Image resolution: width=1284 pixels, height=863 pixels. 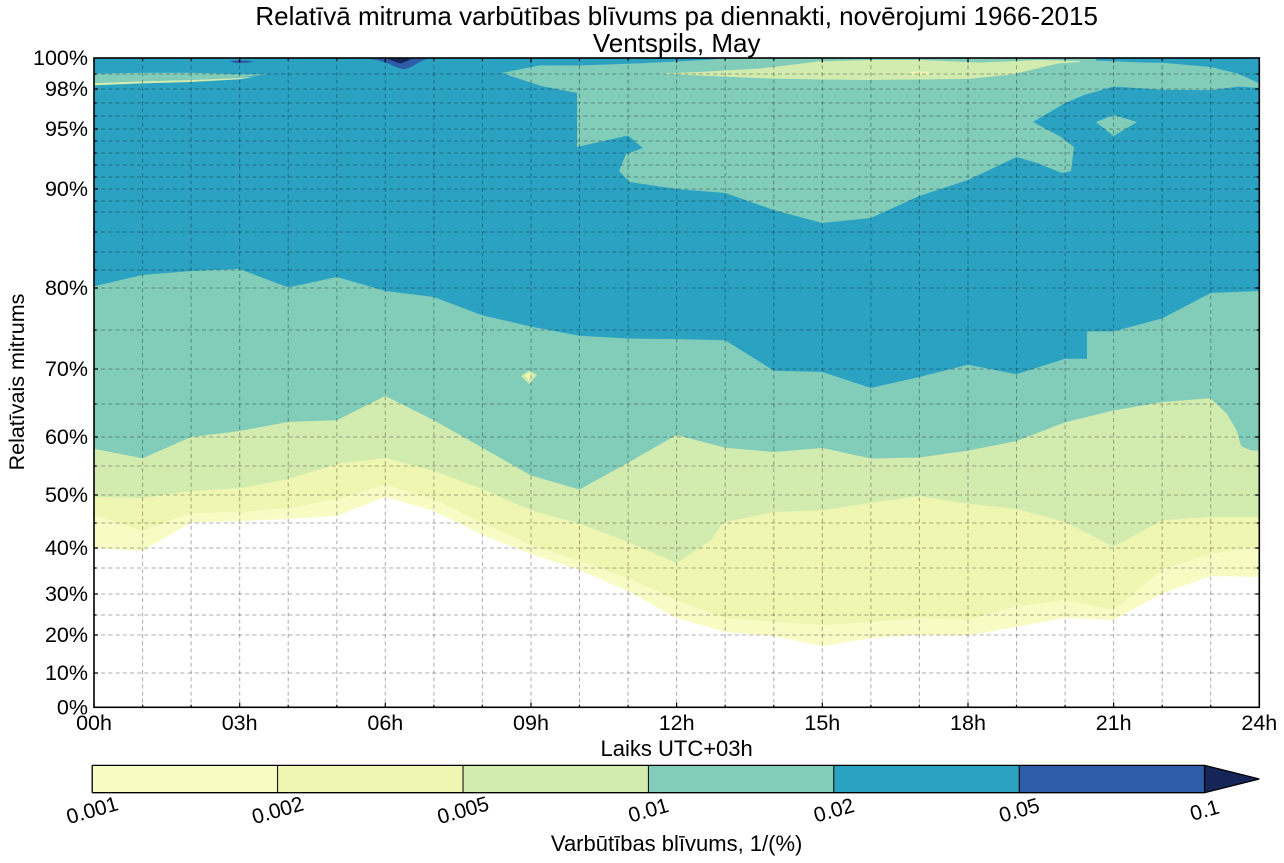 I want to click on svg-text: 95%, so click(x=66, y=129).